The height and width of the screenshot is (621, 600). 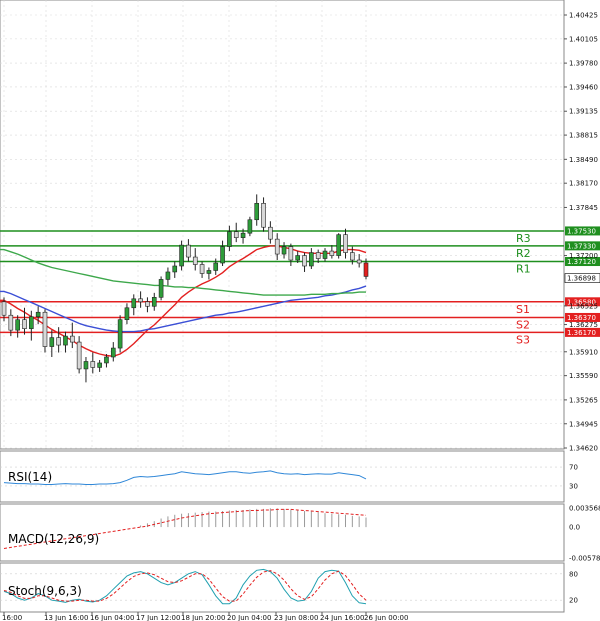 I want to click on macd-panel-frame, so click(x=282, y=532).